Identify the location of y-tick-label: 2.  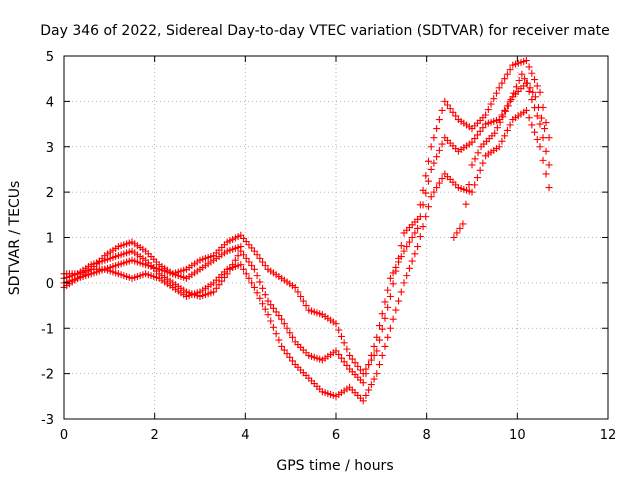
(50, 193).